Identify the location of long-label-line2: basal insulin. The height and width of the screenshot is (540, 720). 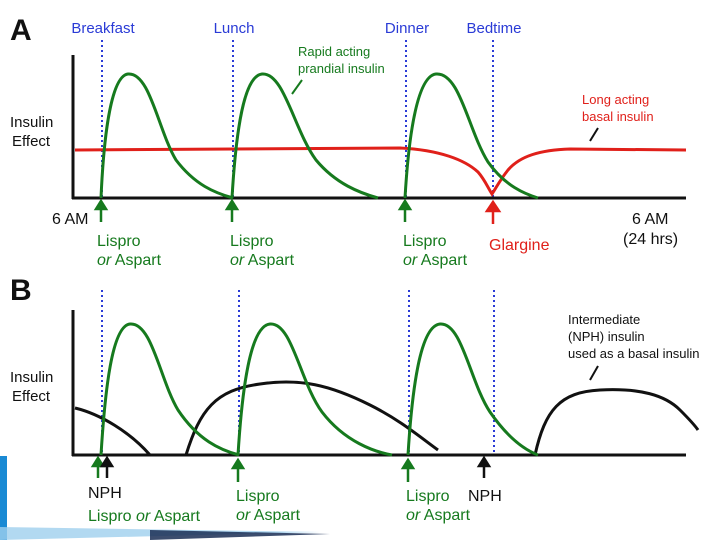
(618, 116).